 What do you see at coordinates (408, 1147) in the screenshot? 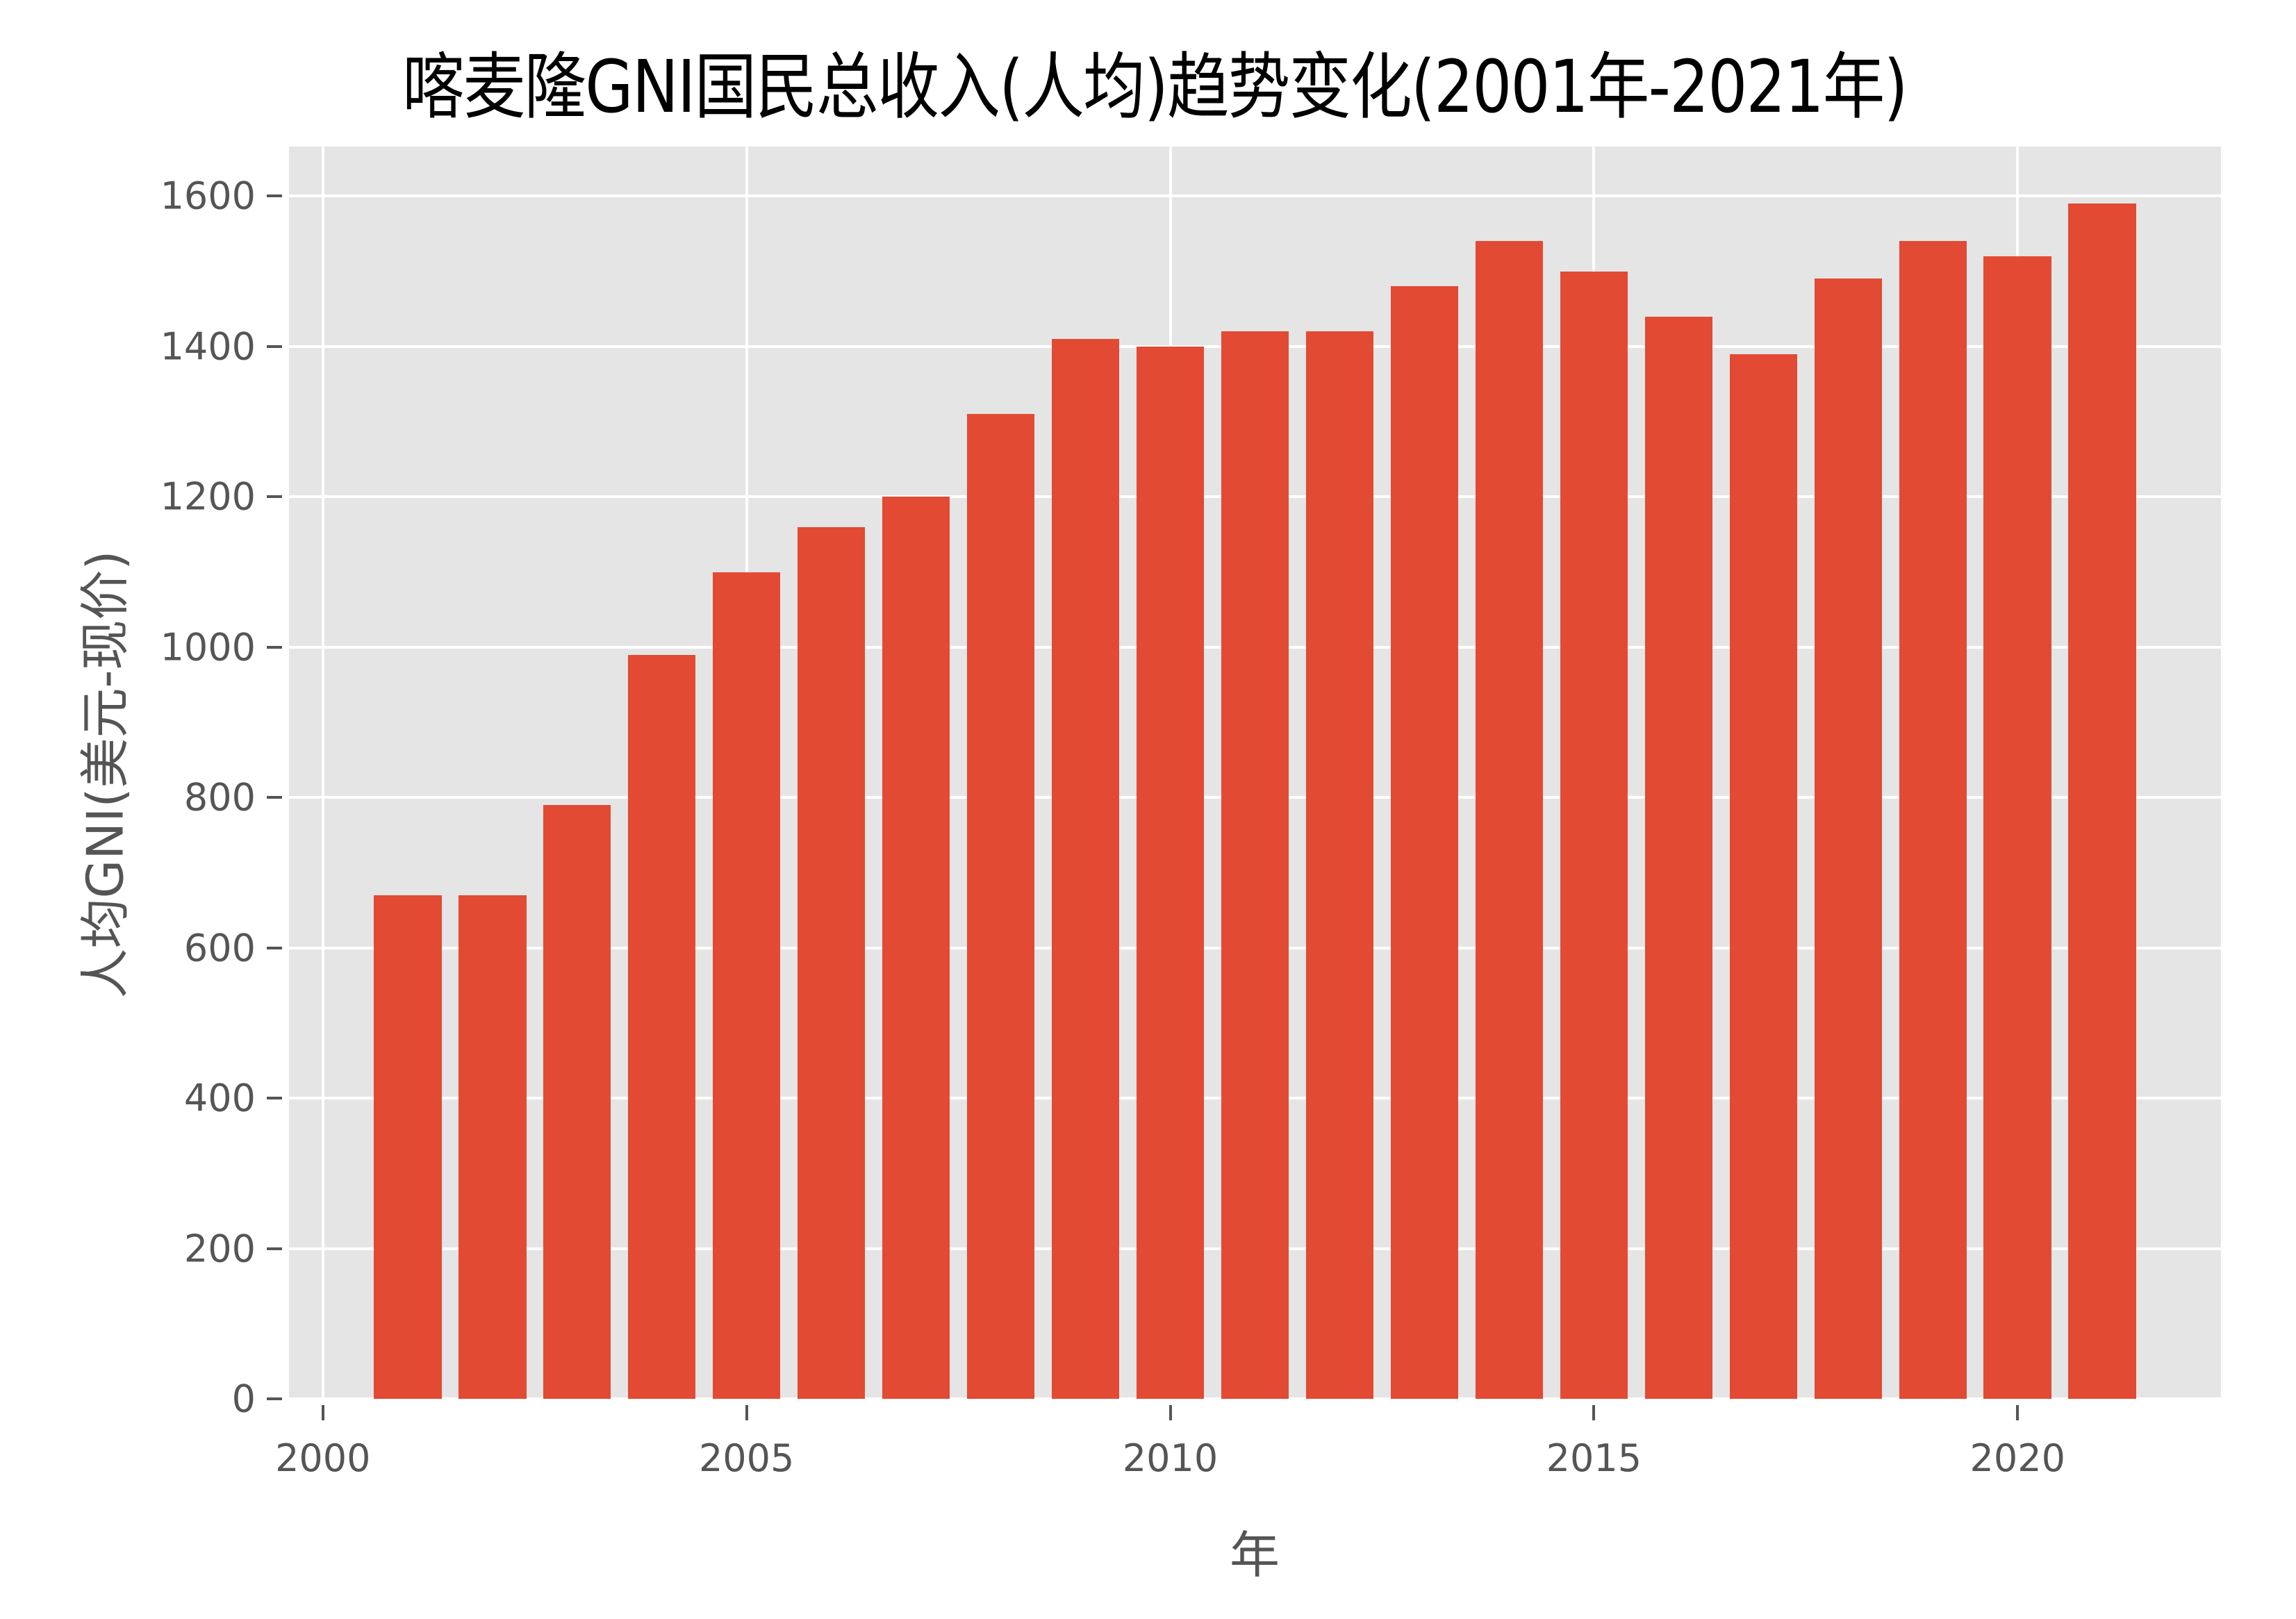
I see `bar-2001` at bounding box center [408, 1147].